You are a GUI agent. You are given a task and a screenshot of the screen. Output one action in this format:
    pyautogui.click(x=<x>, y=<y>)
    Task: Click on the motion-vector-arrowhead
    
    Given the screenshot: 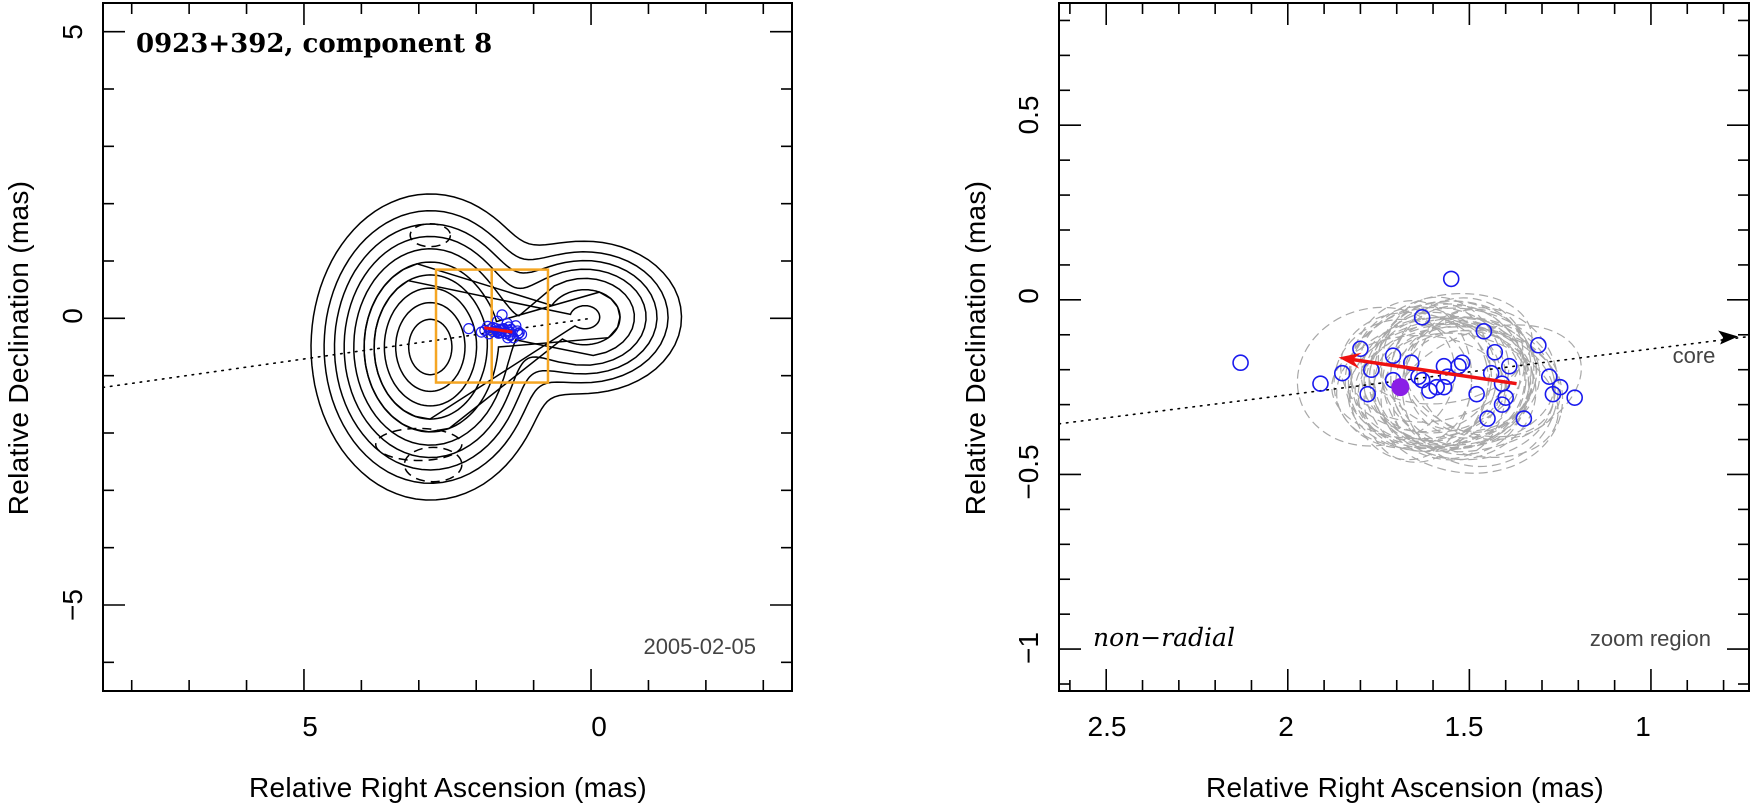 What is the action you would take?
    pyautogui.click(x=1350, y=360)
    